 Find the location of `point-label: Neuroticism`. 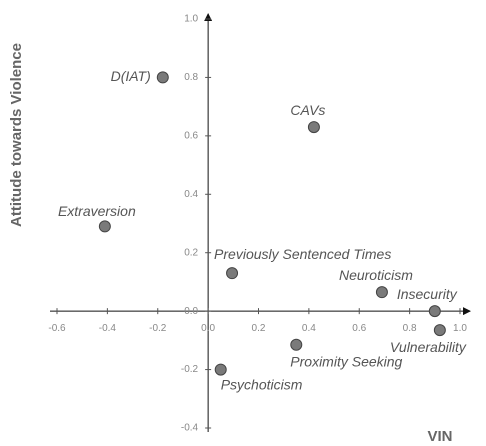

point-label: Neuroticism is located at coordinates (376, 275).